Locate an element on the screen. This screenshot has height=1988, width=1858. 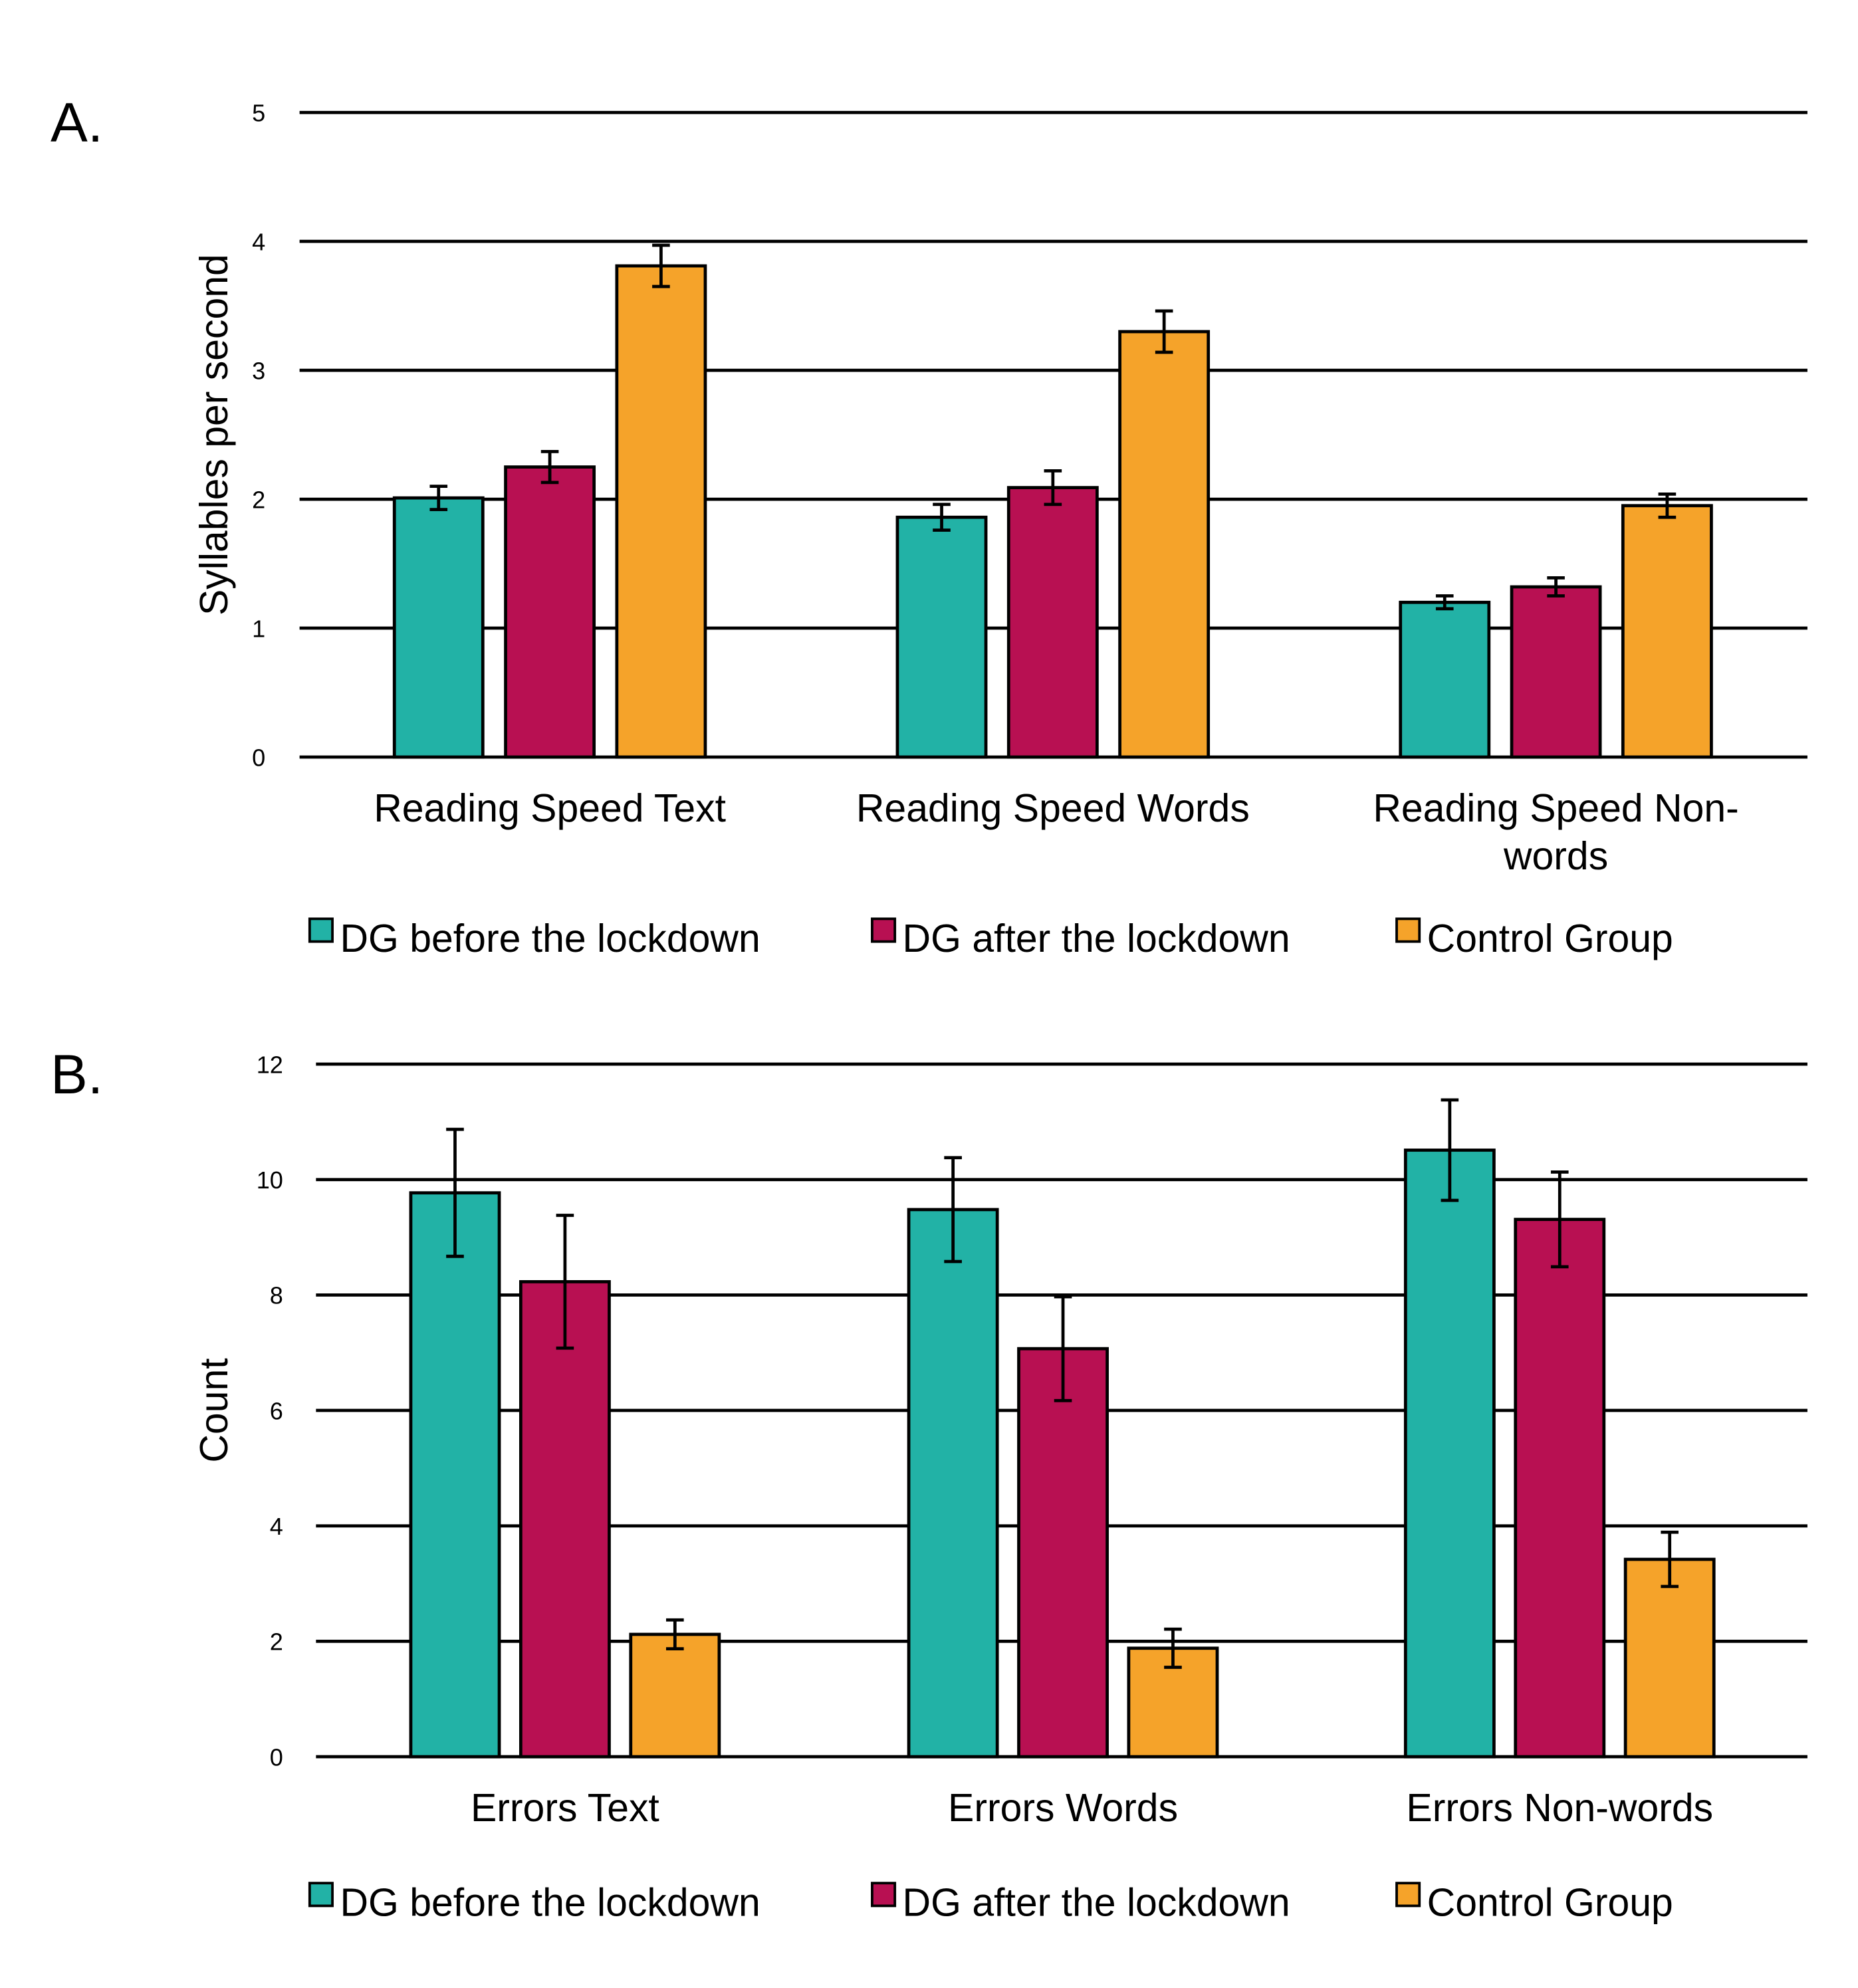
x-category-line: Reading Speed Text is located at coordinates (550, 808).